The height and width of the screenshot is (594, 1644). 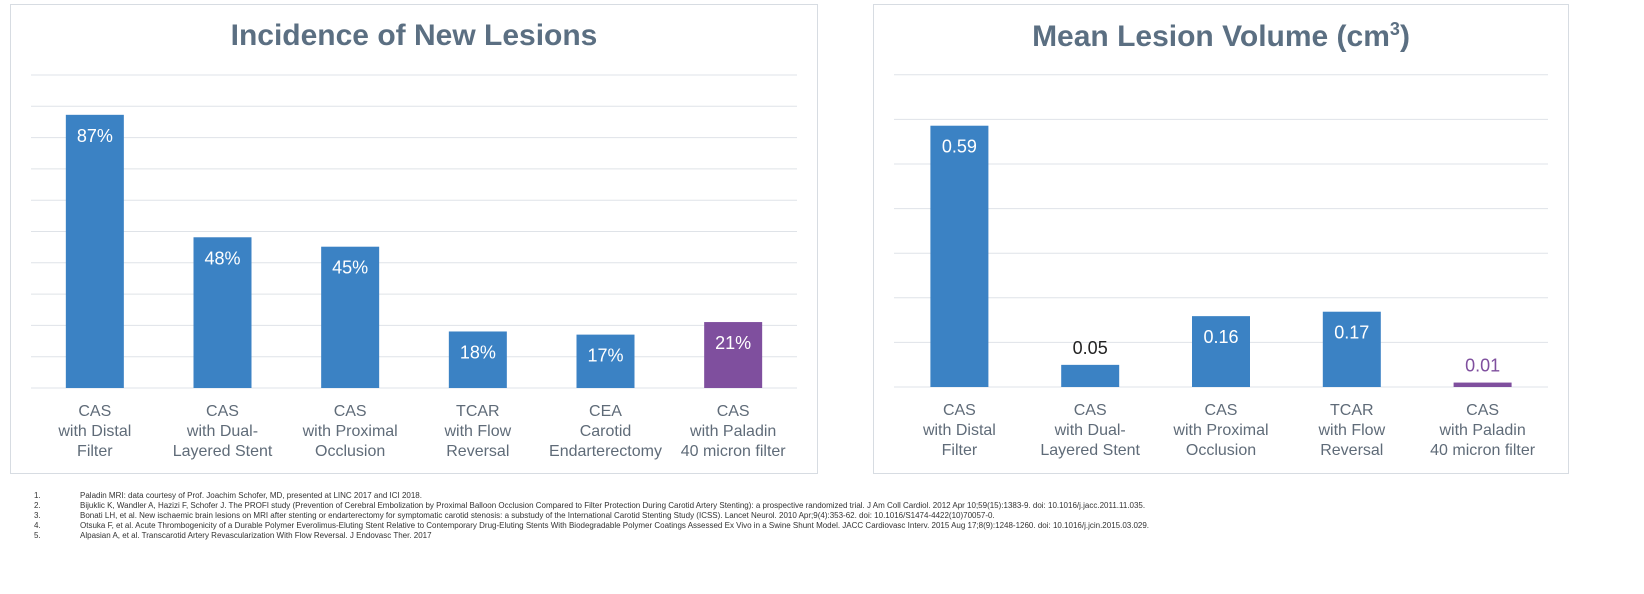 I want to click on chart-title-incidence: Incidence of New Lesions, so click(x=414, y=36).